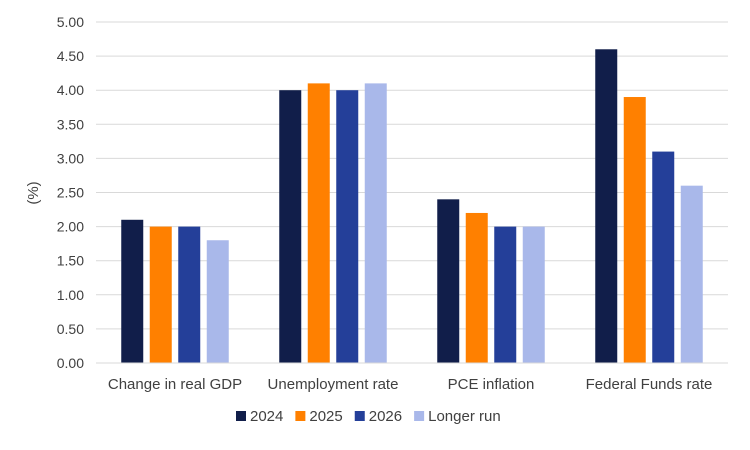  I want to click on y-tick-label: 4.50, so click(70, 56).